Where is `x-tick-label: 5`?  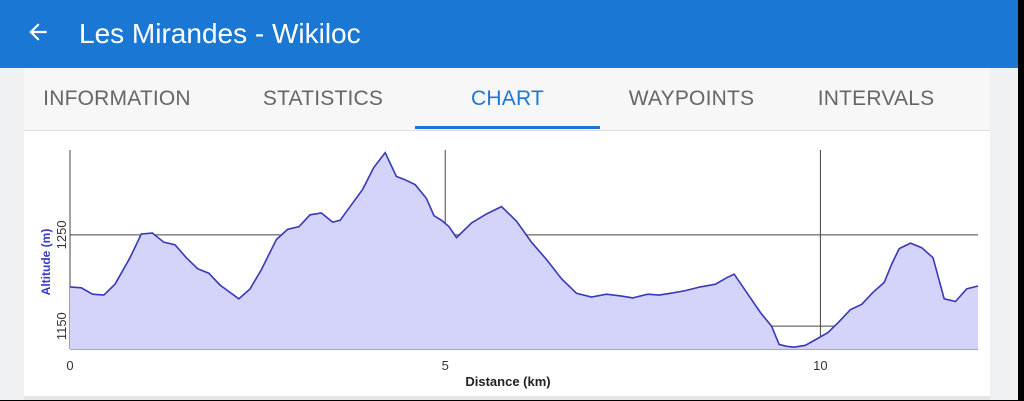 x-tick-label: 5 is located at coordinates (445, 365).